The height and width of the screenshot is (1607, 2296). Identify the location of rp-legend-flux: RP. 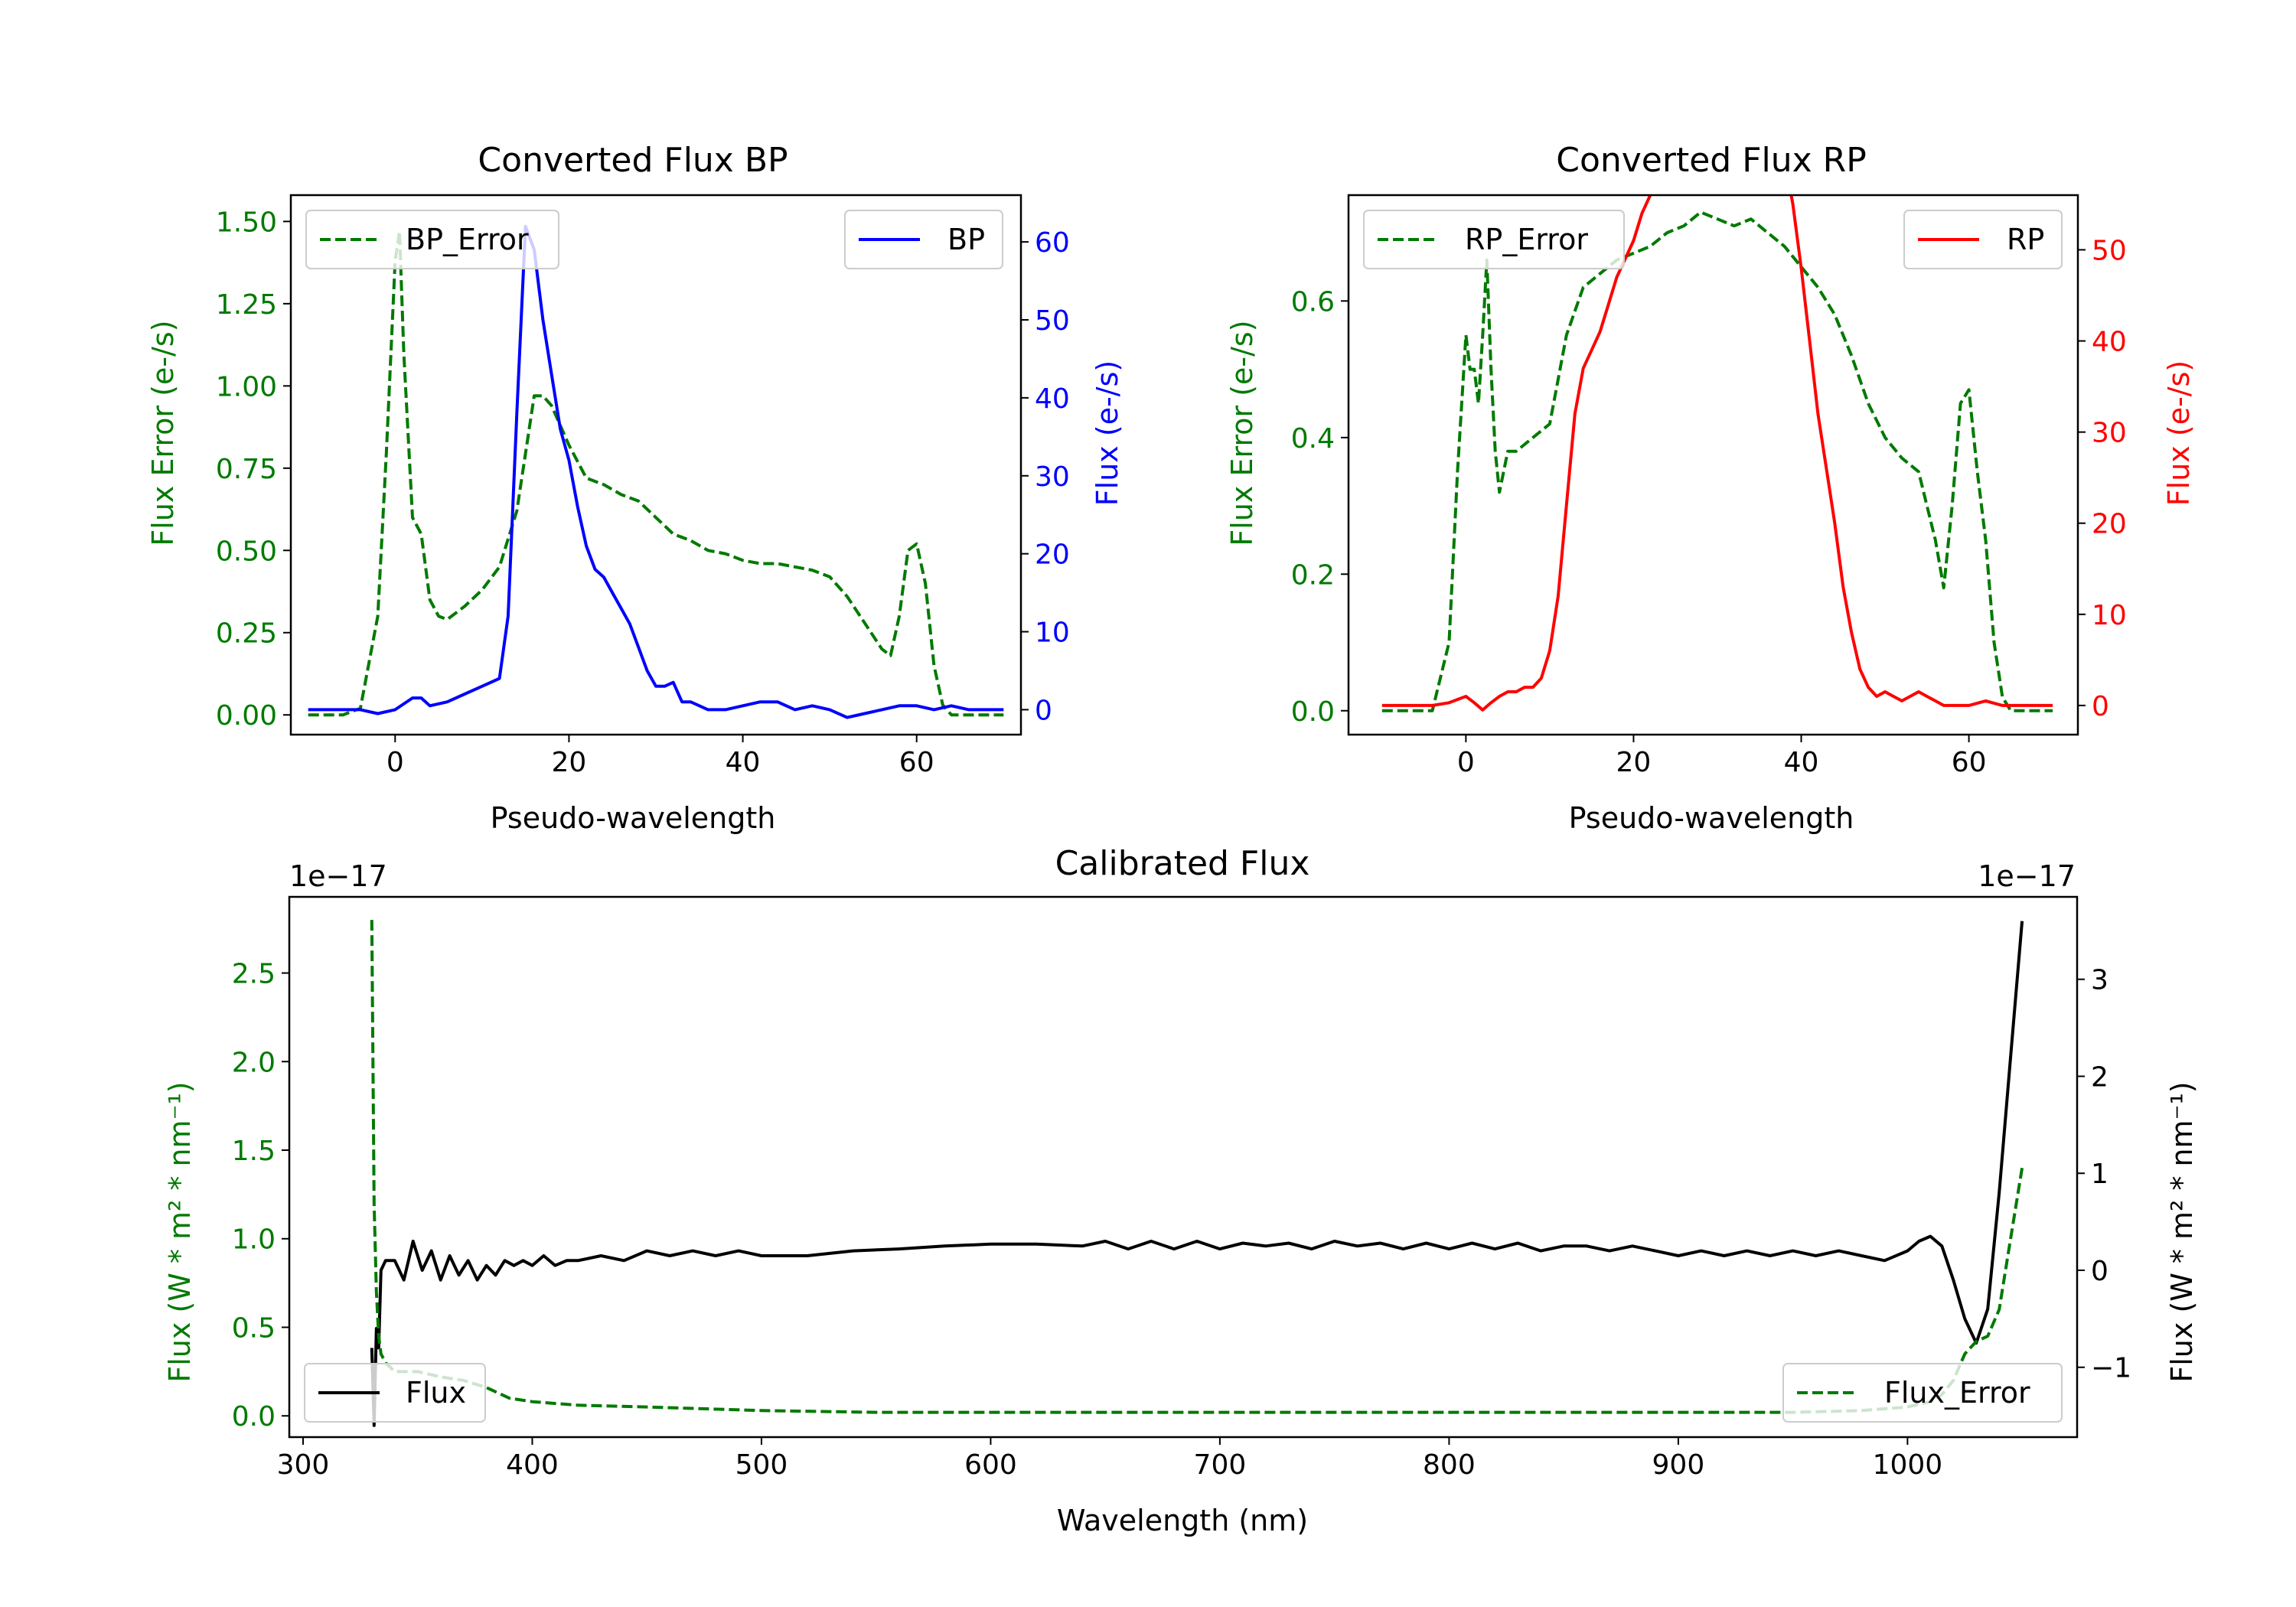
(1983, 239).